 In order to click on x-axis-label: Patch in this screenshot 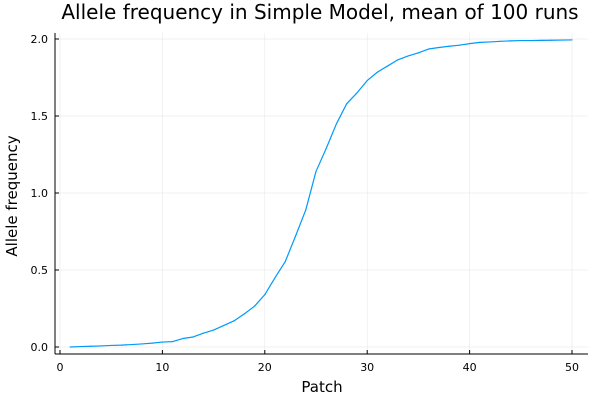, I will do `click(321, 387)`.